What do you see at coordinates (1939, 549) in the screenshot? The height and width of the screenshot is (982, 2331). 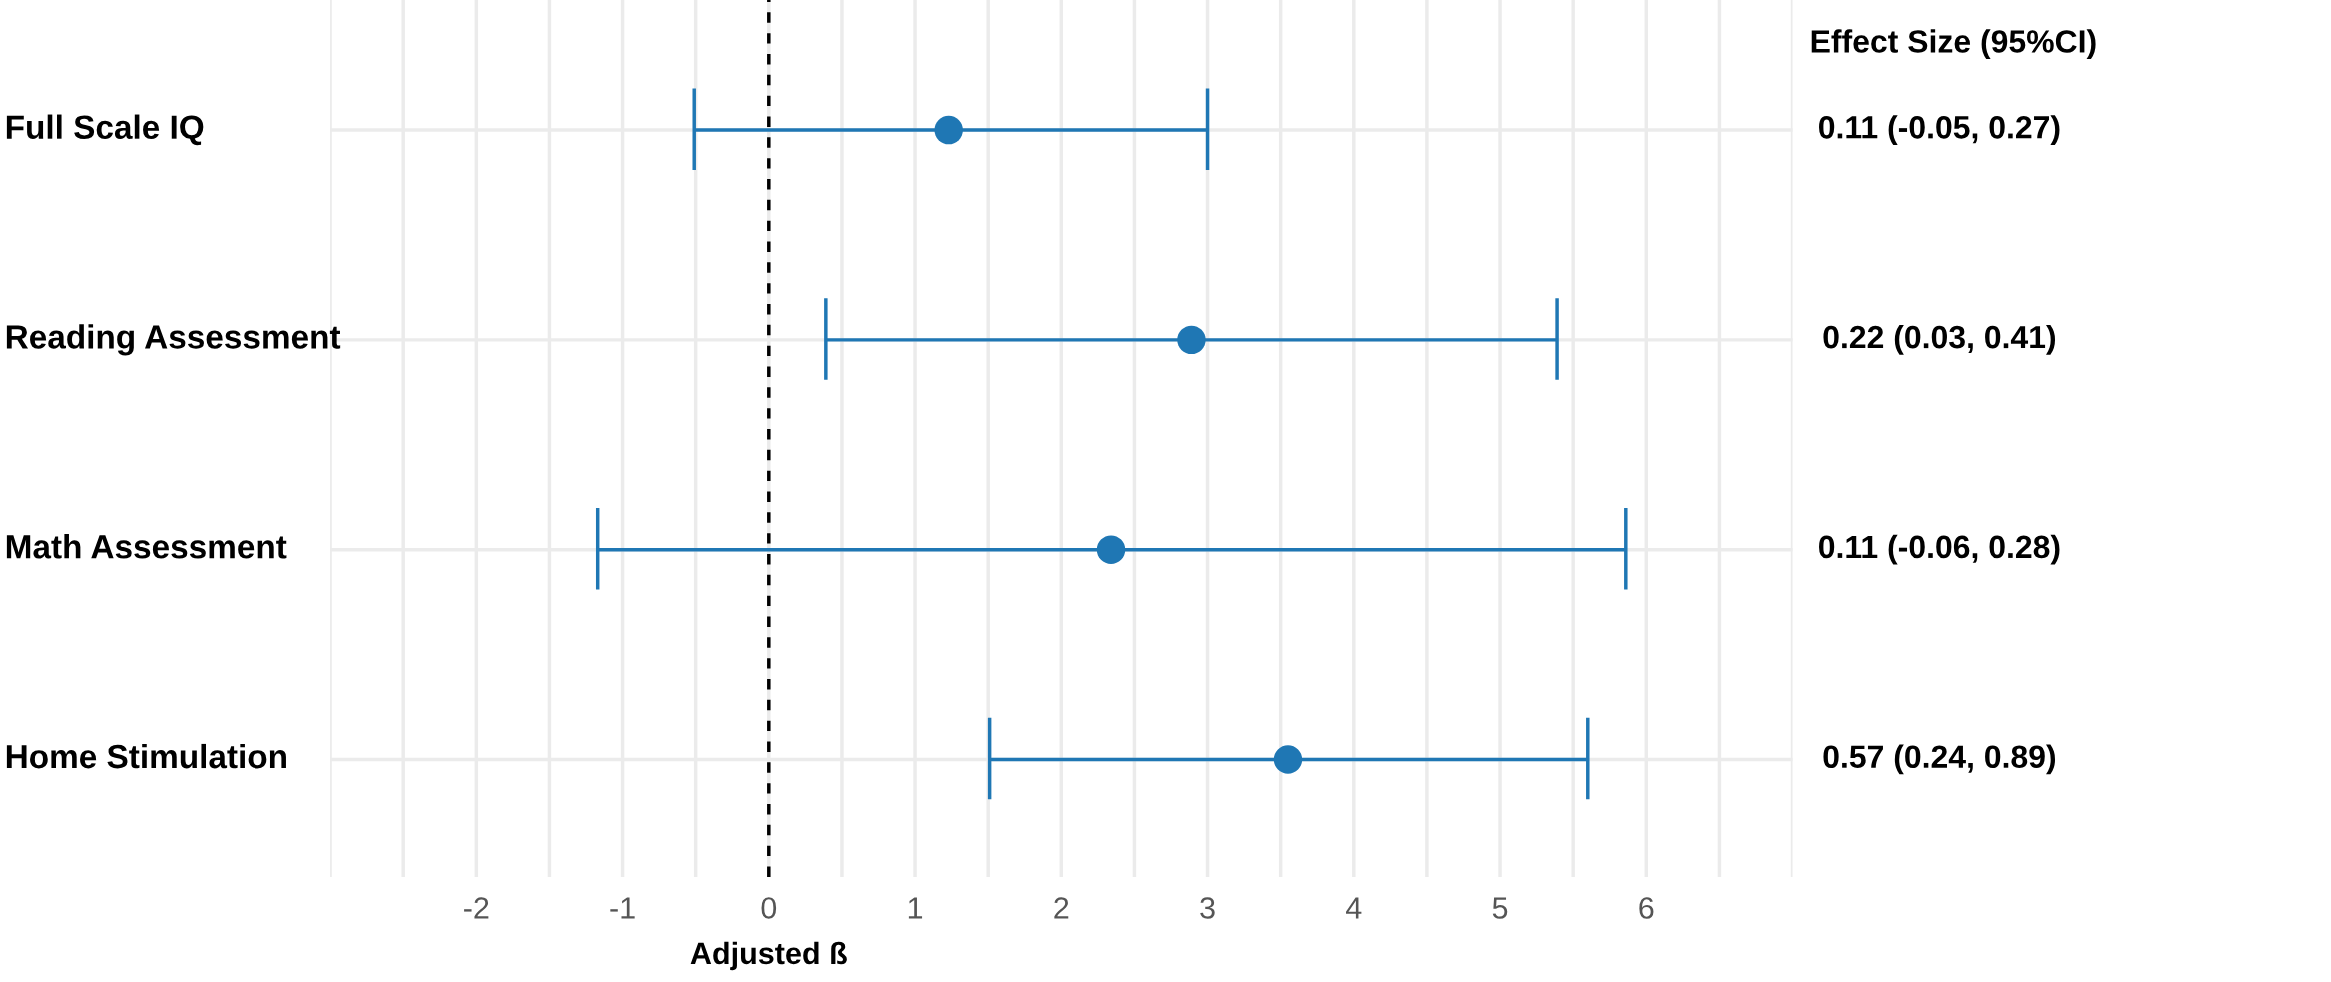 I see `text: 0.11 (-0.06, 0.28)` at bounding box center [1939, 549].